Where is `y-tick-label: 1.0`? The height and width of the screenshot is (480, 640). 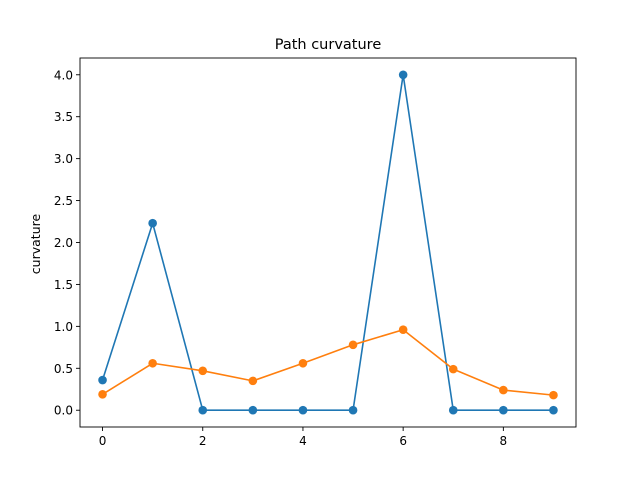
y-tick-label: 1.0 is located at coordinates (63, 327).